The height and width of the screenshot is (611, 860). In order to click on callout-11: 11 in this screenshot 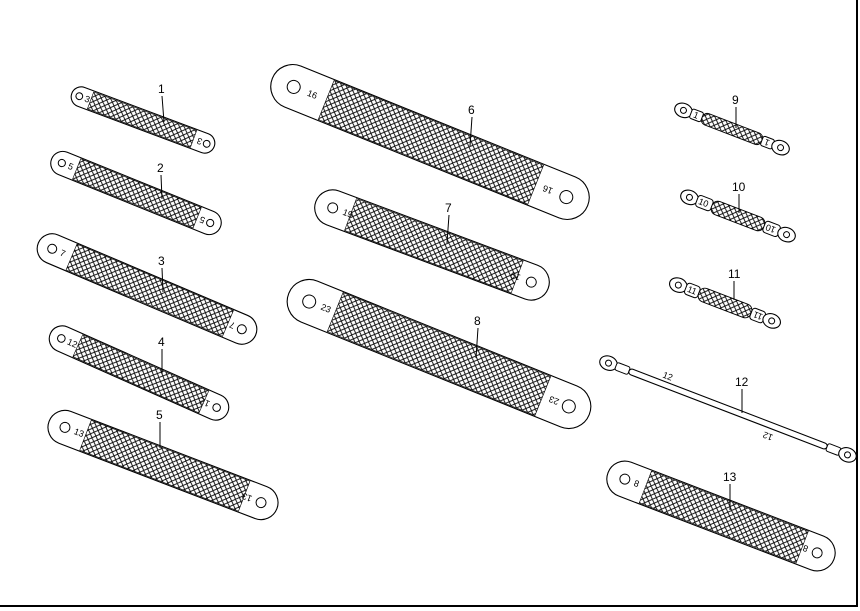, I will do `click(734, 274)`.